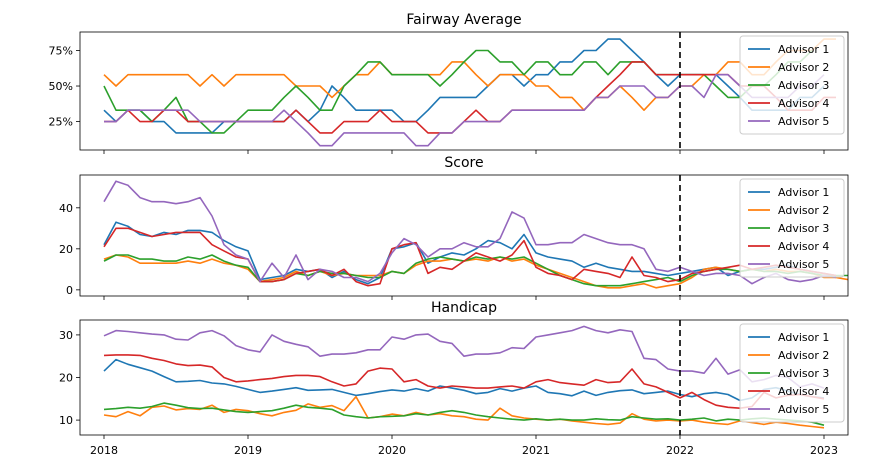  I want to click on y-tick-label: 0, so click(69, 290).